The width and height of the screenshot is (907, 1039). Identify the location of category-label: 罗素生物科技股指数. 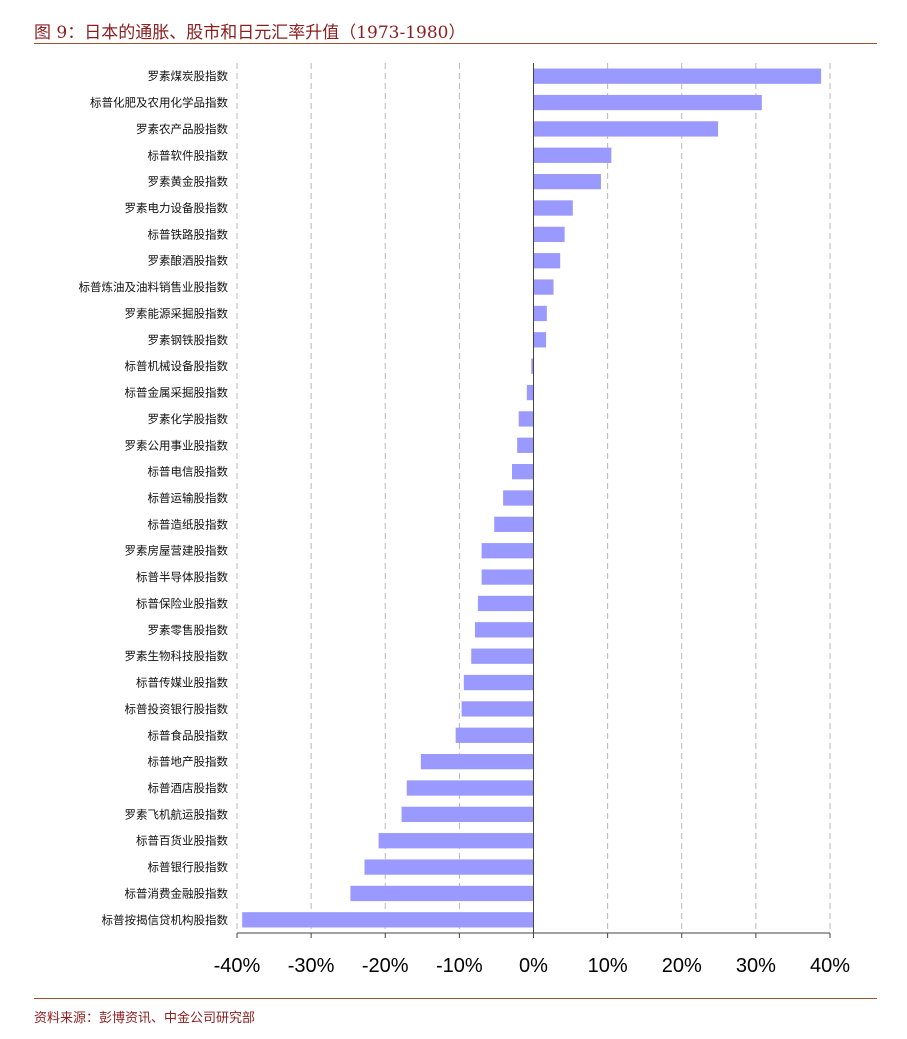
(177, 656).